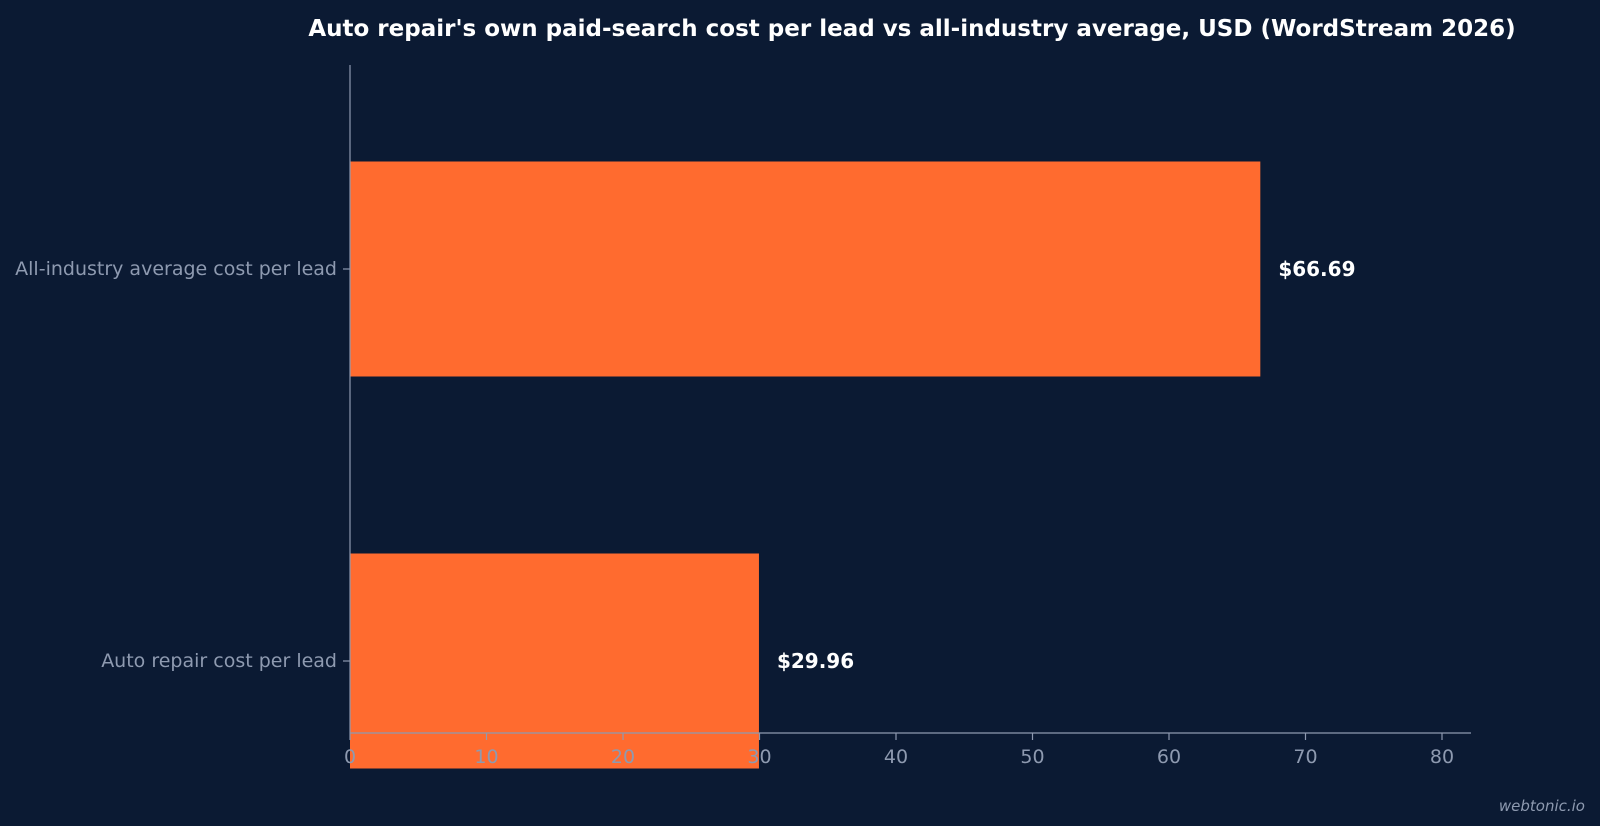 This screenshot has width=1600, height=826. What do you see at coordinates (1316, 269) in the screenshot?
I see `value-label-0: $66.69` at bounding box center [1316, 269].